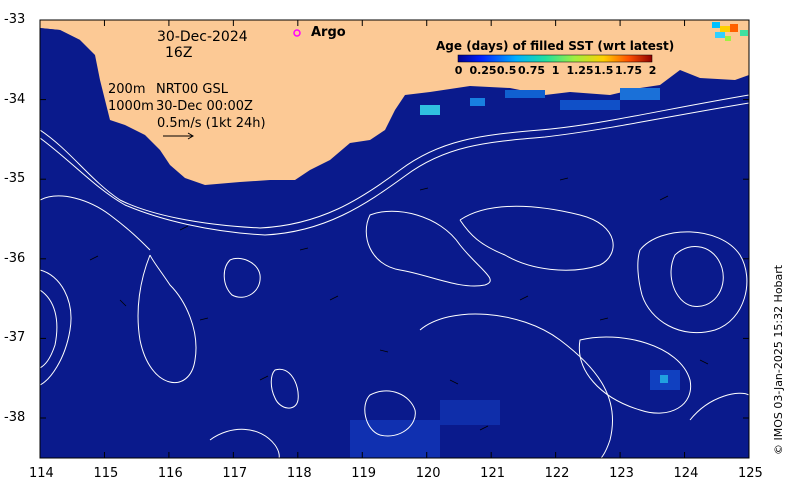 This screenshot has width=791, height=492. Describe the element at coordinates (621, 473) in the screenshot. I see `x-tick-label: 123` at that location.